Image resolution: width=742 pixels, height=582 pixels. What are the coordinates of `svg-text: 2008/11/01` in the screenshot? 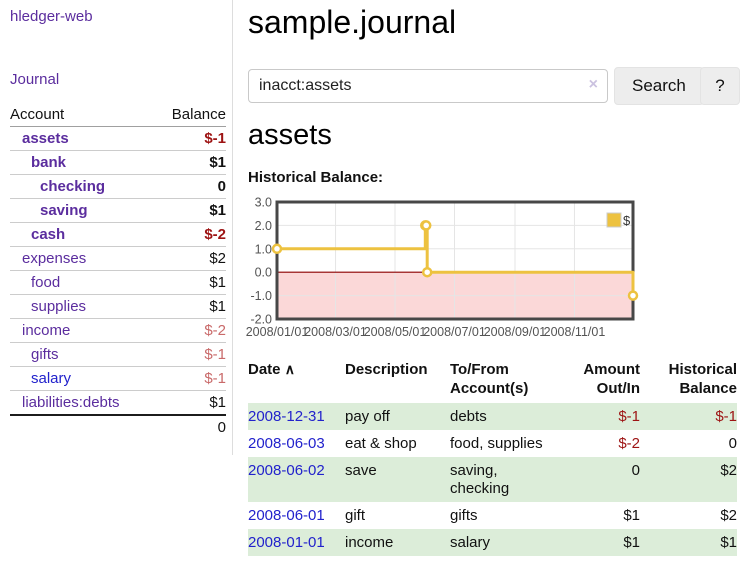 It's located at (575, 332).